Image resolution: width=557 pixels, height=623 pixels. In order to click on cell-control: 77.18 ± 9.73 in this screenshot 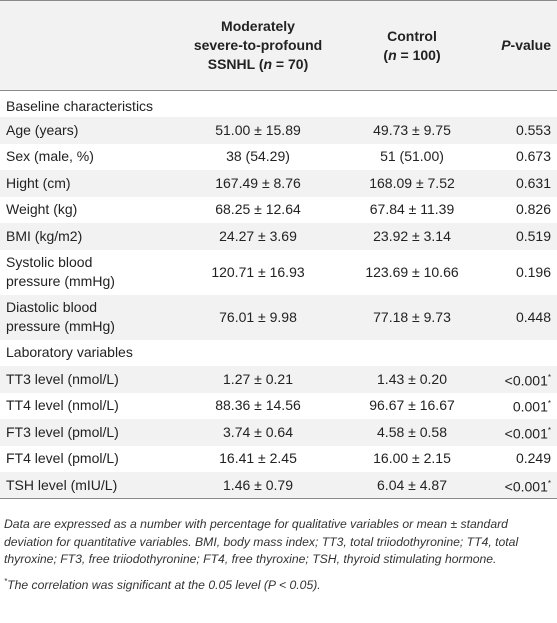, I will do `click(412, 316)`.